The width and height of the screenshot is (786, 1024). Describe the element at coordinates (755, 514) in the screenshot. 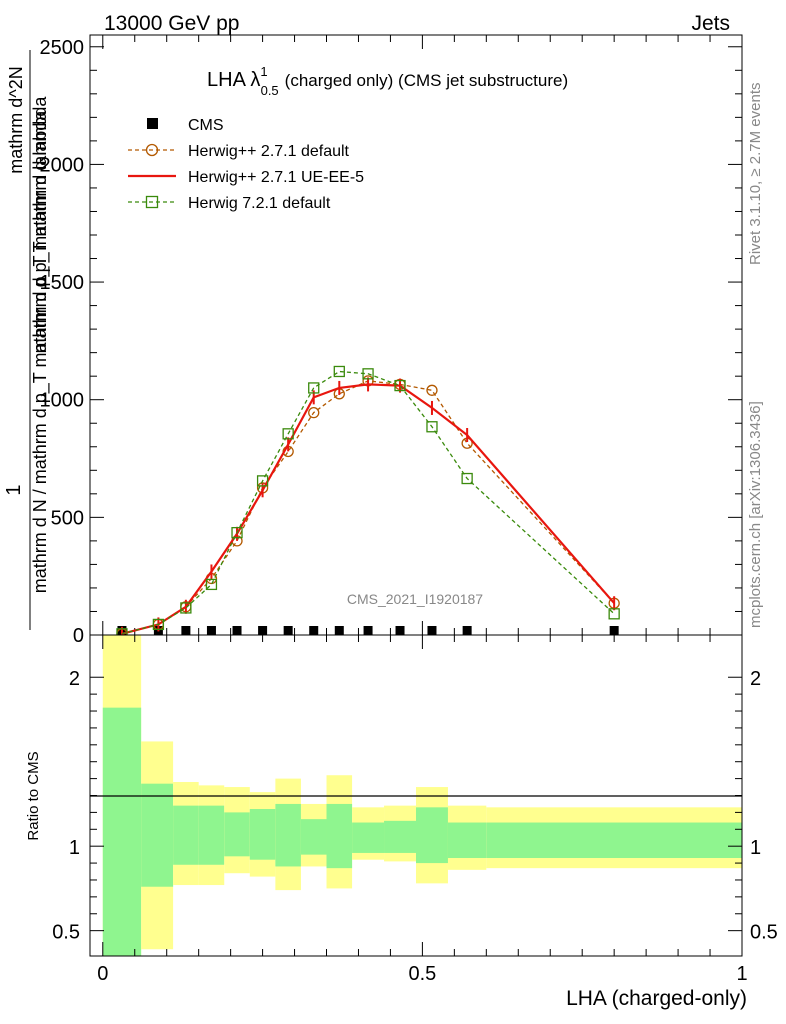

I see `mcplots-reference-label: mcplots.cern.ch [arXiv:1306.3436]` at that location.